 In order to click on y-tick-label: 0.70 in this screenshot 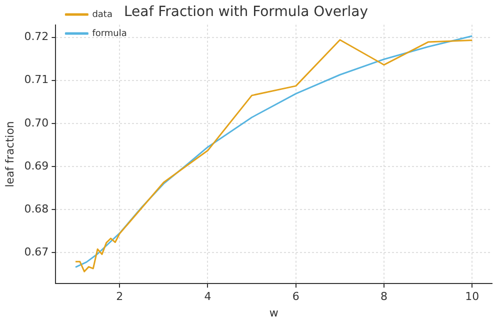, I will do `click(36, 123)`.